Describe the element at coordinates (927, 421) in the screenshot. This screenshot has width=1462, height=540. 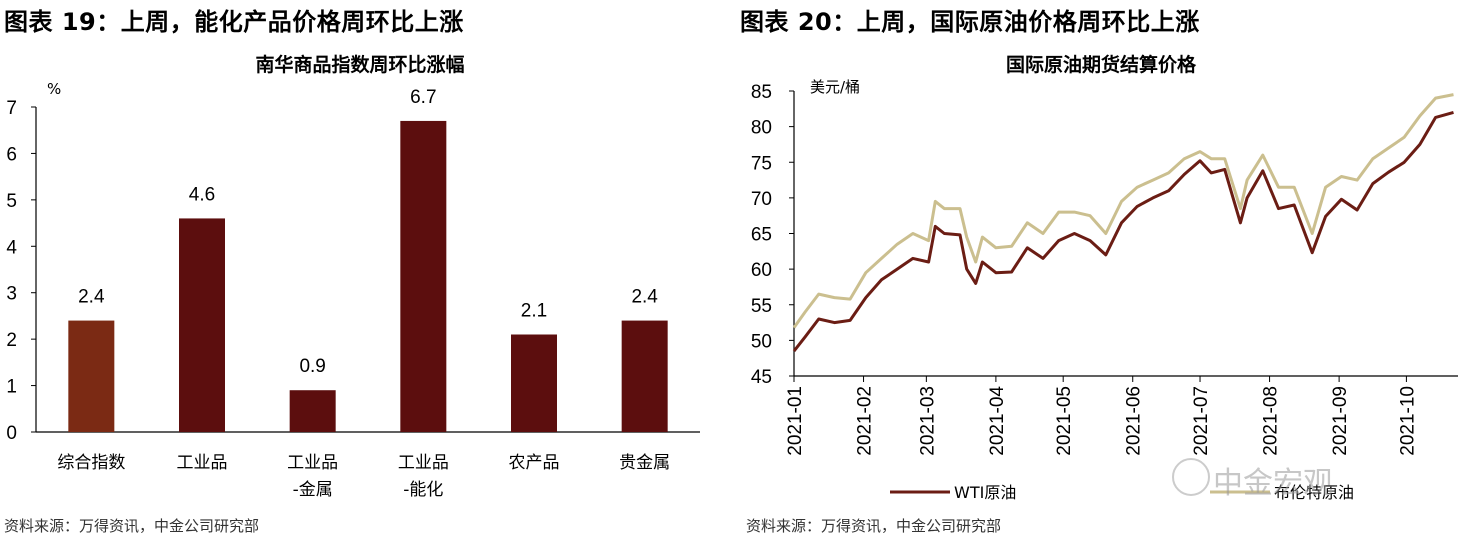
I see `line-x-tick-label: 2021-03` at that location.